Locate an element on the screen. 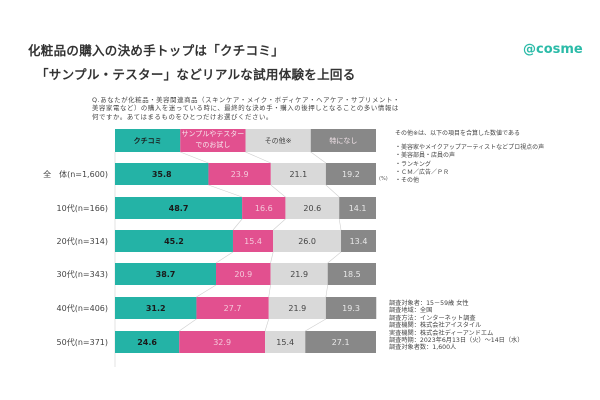 Image resolution: width=600 pixels, height=400 pixels. data-label: 19.2 is located at coordinates (351, 174).